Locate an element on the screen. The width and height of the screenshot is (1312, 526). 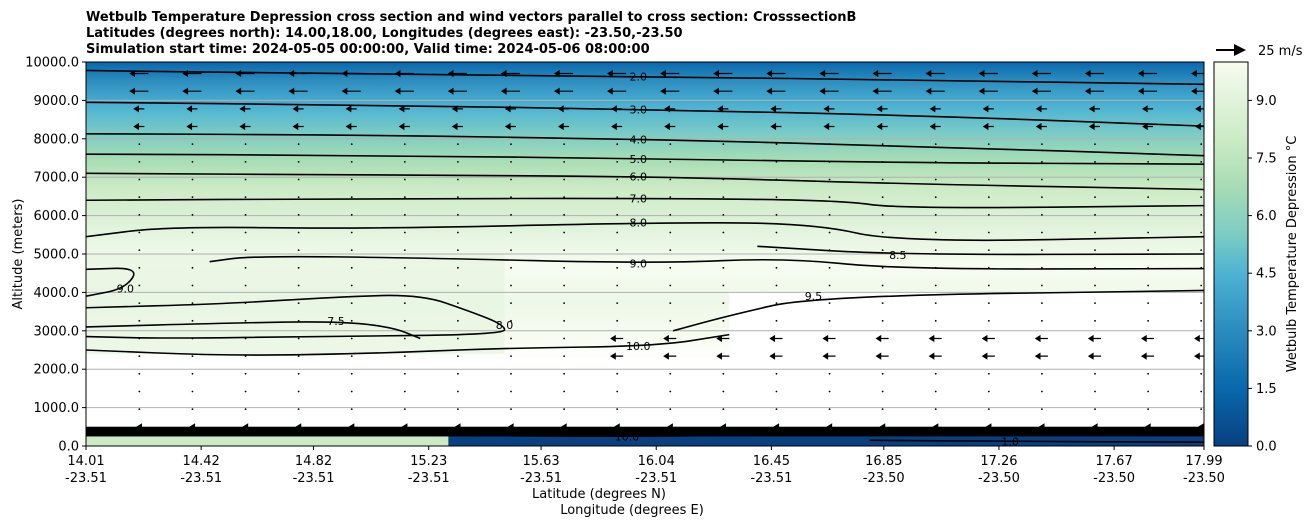
contour-label: 8.0 is located at coordinates (505, 325).